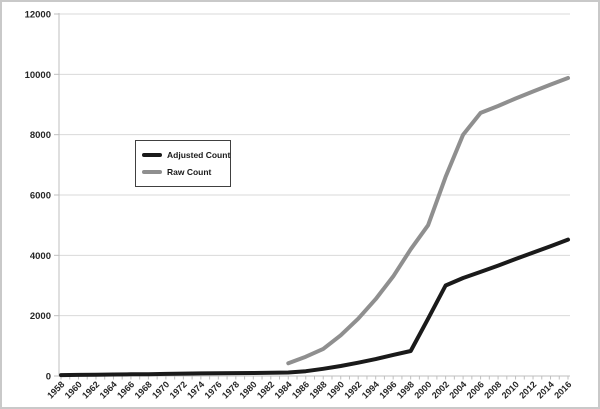 This screenshot has width=600, height=409. Describe the element at coordinates (183, 163) in the screenshot. I see `legend: Adjusted Count Raw Count` at that location.